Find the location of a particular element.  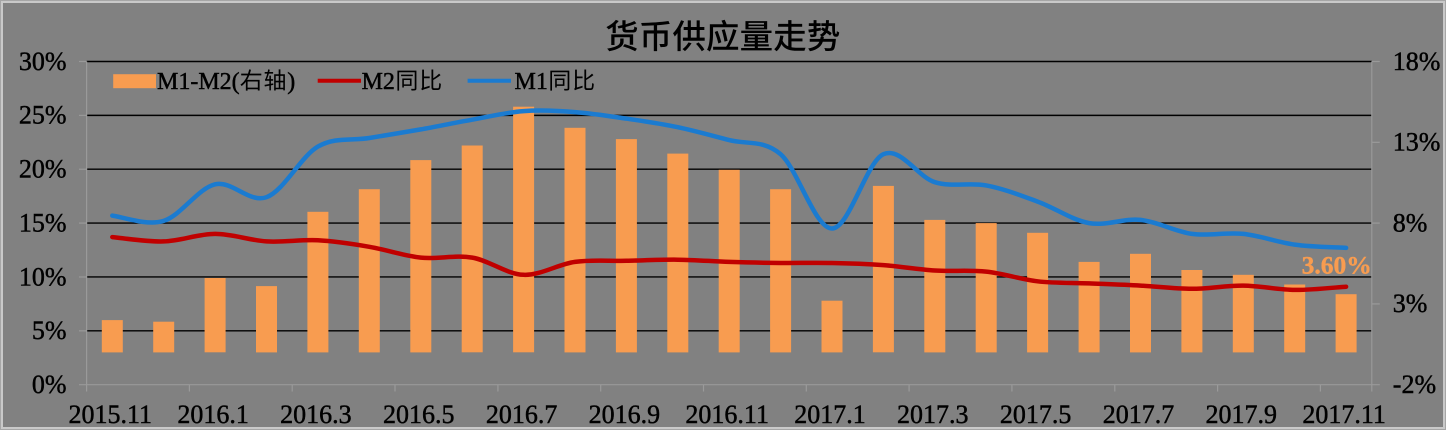

svg-text: M1-M2( is located at coordinates (198, 82).